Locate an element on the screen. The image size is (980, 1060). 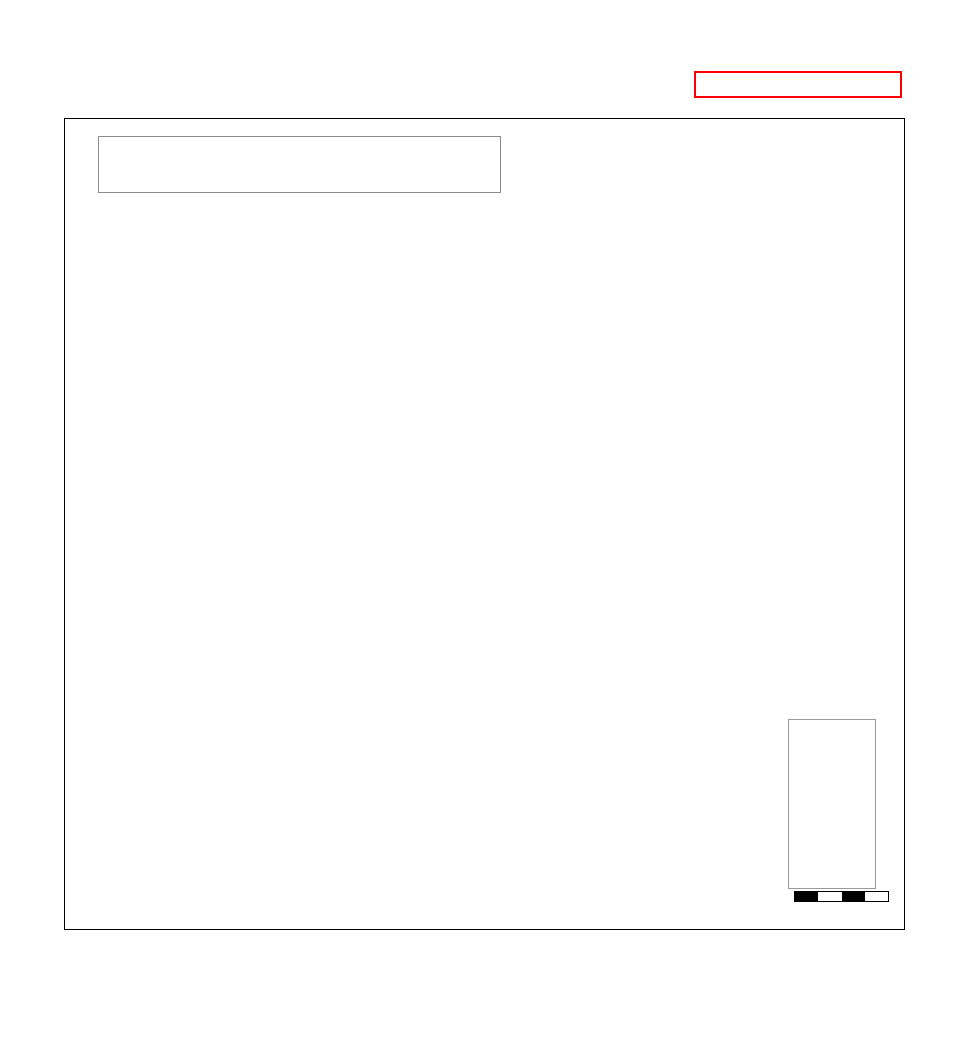
scale-bar-track is located at coordinates (841, 896).